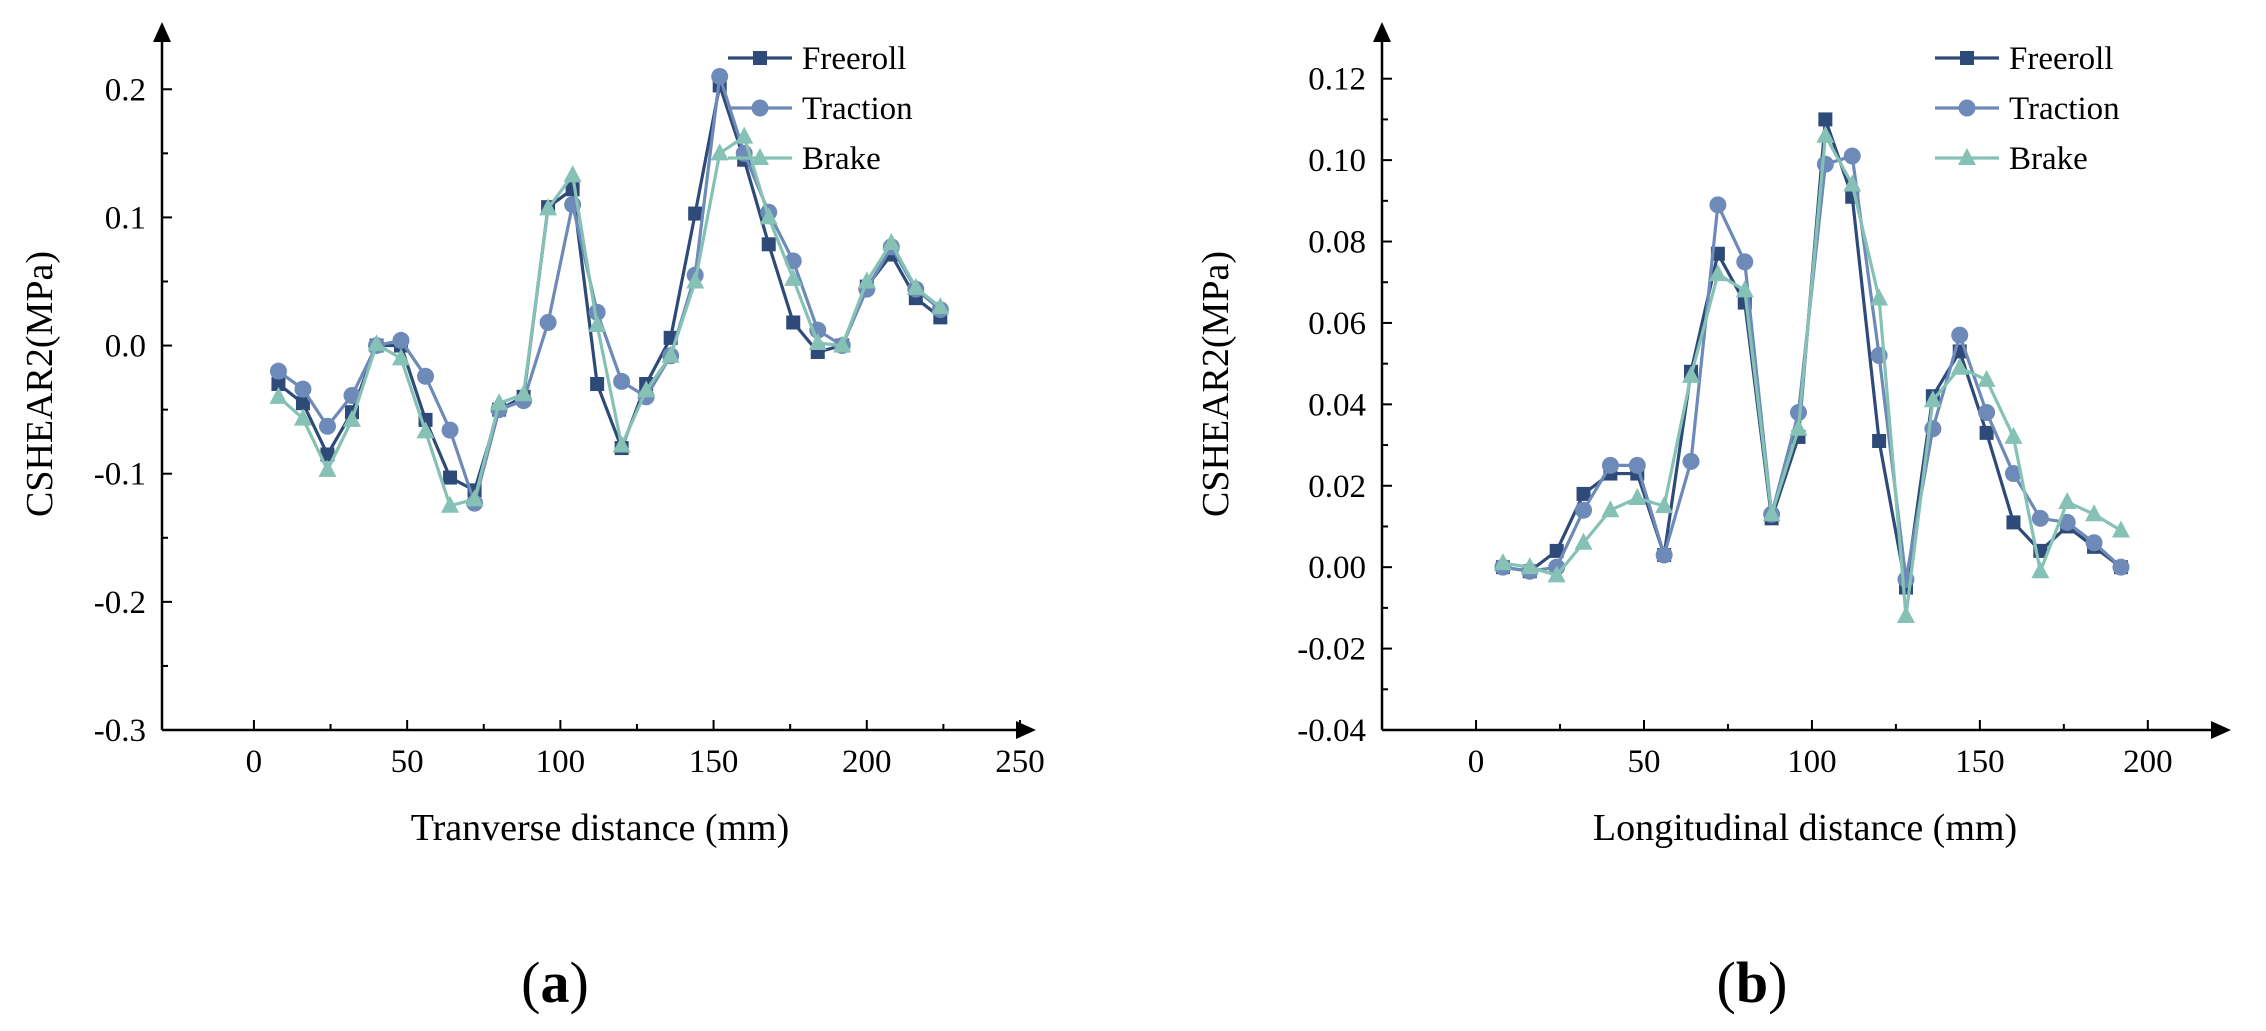 This screenshot has width=2266, height=1031. I want to click on y-tick-label: -0.02, so click(1331, 650).